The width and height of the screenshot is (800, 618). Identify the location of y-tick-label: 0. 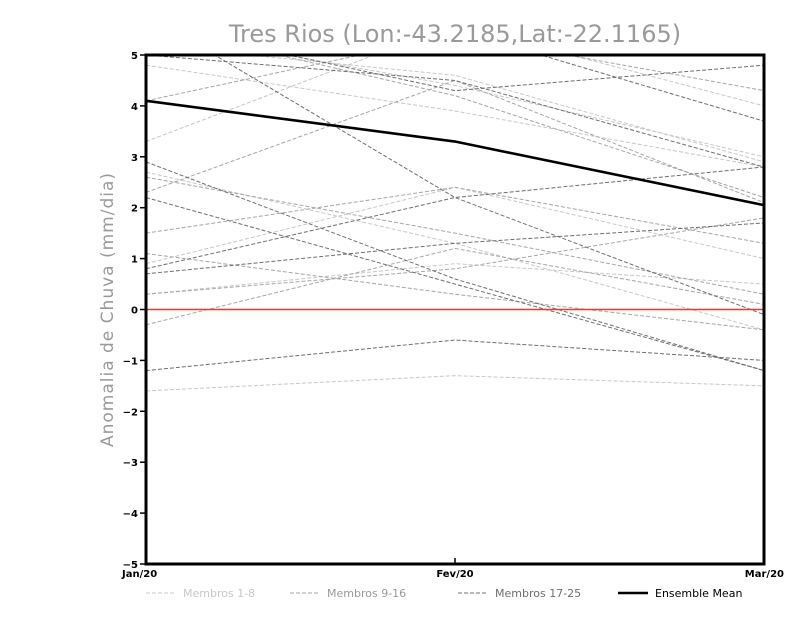
(134, 311).